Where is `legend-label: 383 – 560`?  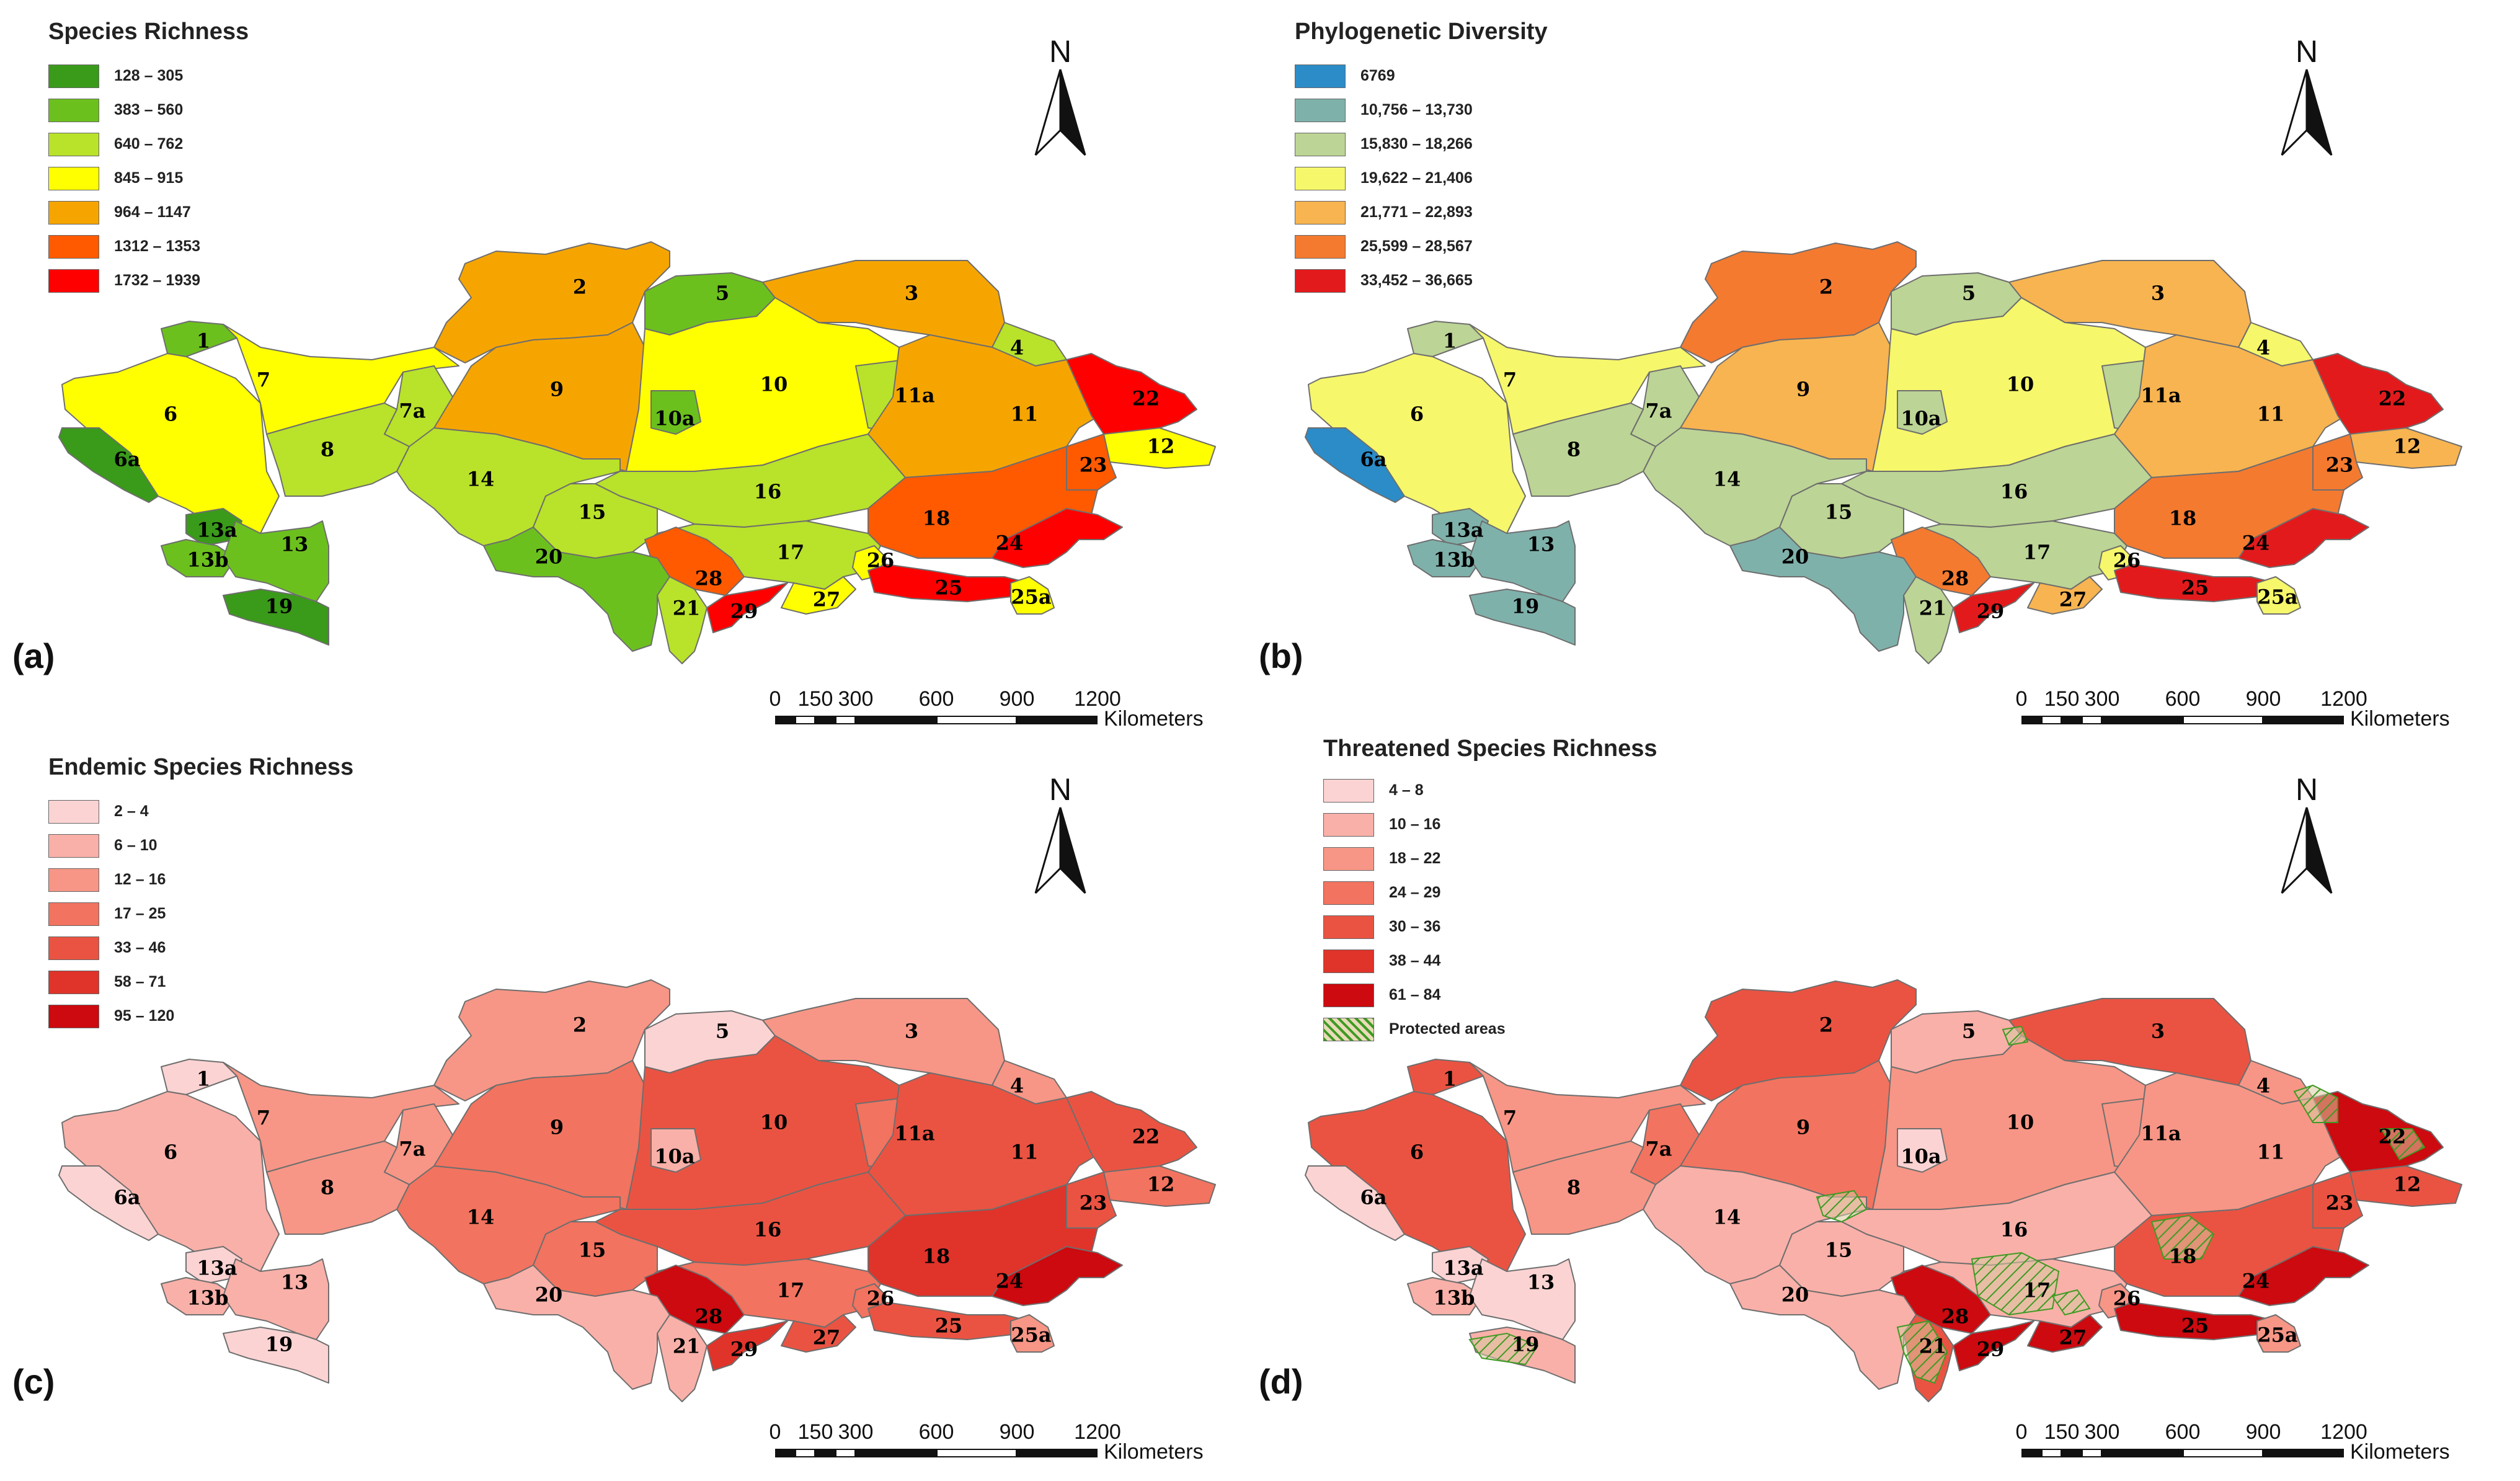 legend-label: 383 – 560 is located at coordinates (149, 109).